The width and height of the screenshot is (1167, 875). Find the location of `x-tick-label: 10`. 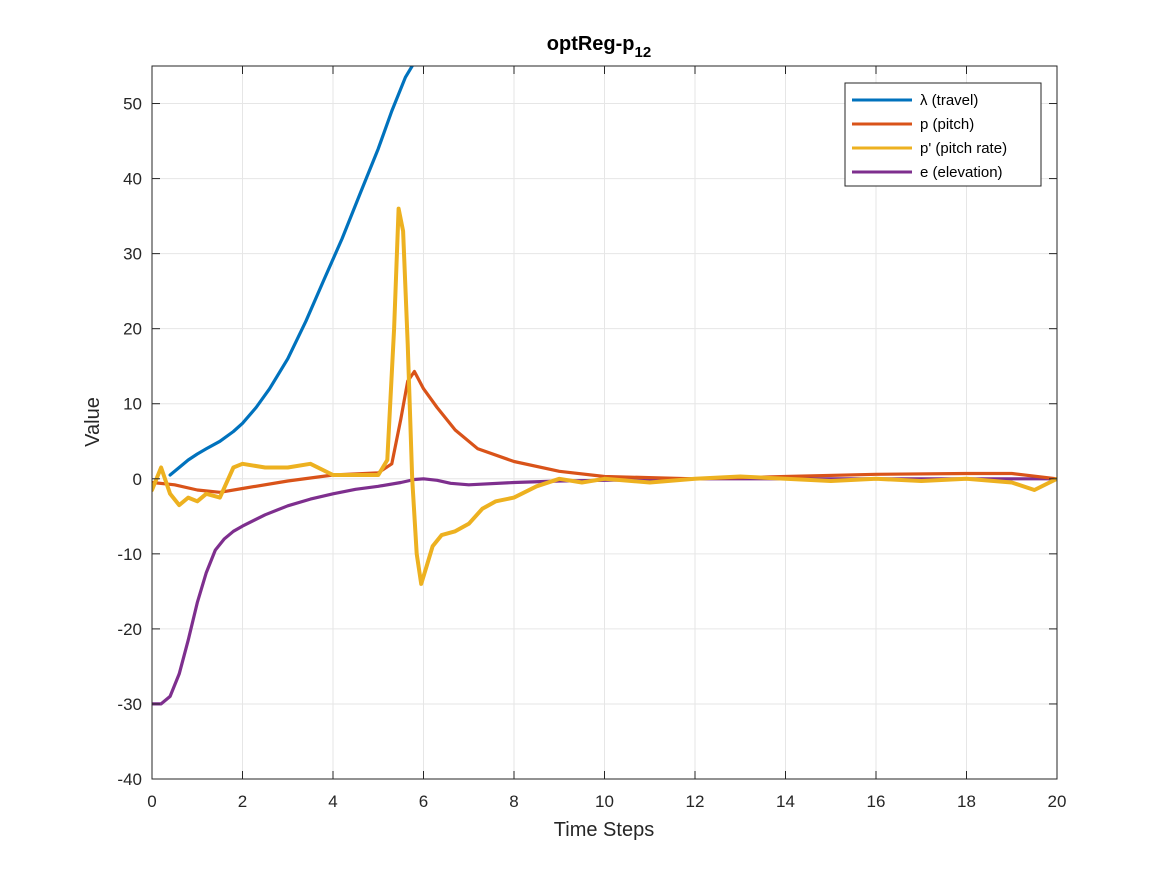

x-tick-label: 10 is located at coordinates (604, 801).